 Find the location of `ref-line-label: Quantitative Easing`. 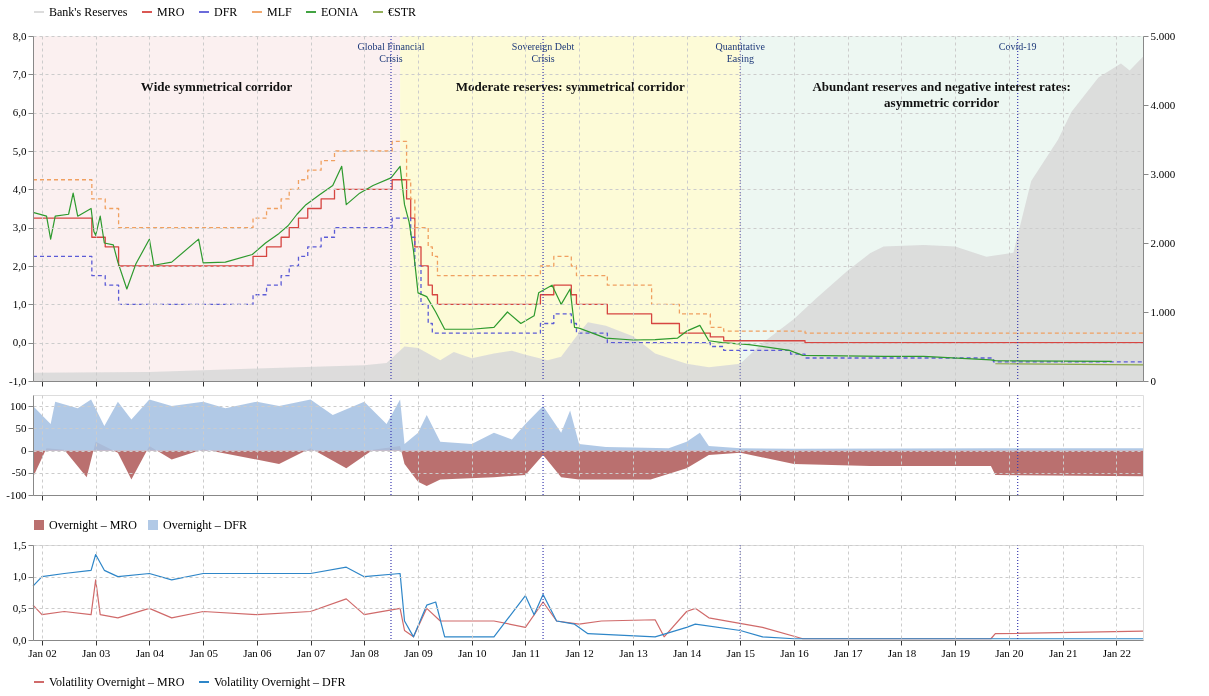

ref-line-label: Quantitative Easing is located at coordinates (740, 52).